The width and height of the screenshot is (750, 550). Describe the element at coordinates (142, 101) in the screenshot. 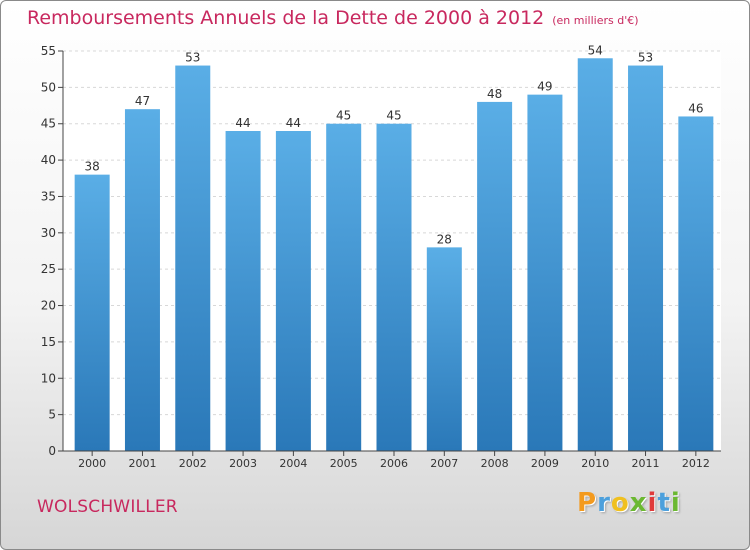

I see `value-label: 47` at that location.